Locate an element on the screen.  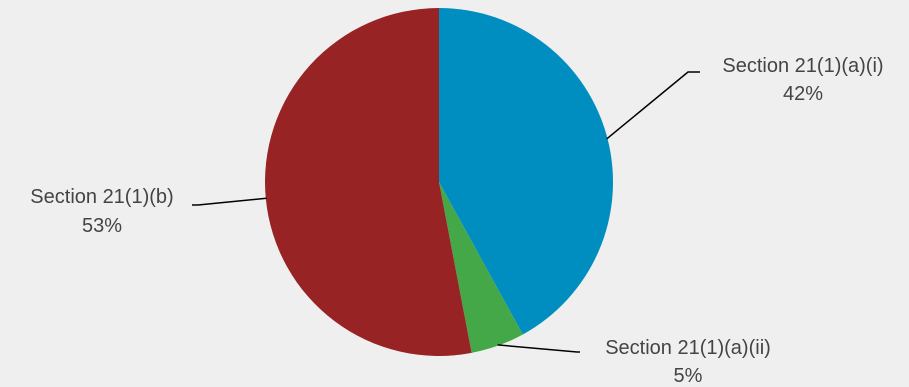
slice-label-section-21-1-a-ii: Section 21(1)(a)(ii) 5% is located at coordinates (688, 362).